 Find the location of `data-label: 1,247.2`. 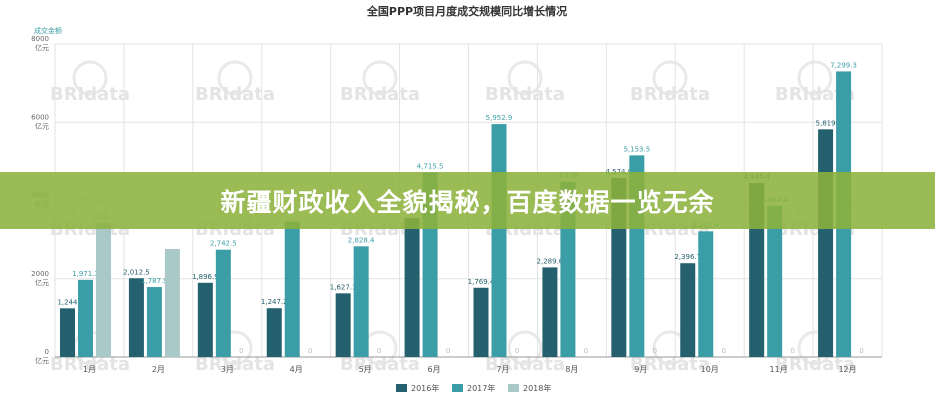

data-label: 1,247.2 is located at coordinates (274, 302).